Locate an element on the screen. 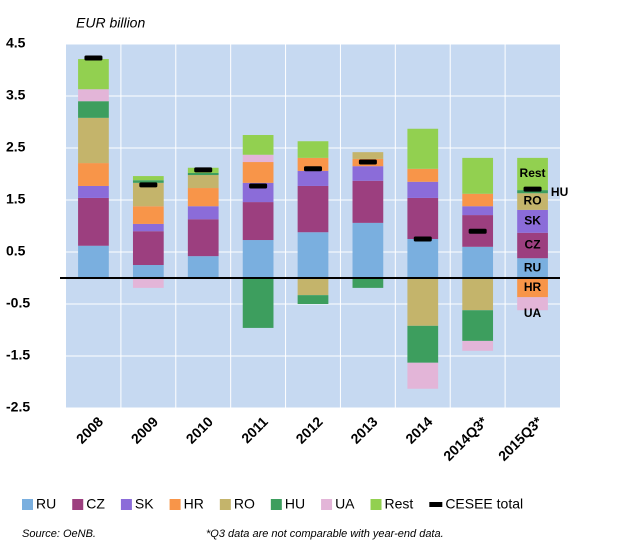 This screenshot has width=617, height=546. legend-label: RU is located at coordinates (46, 504).